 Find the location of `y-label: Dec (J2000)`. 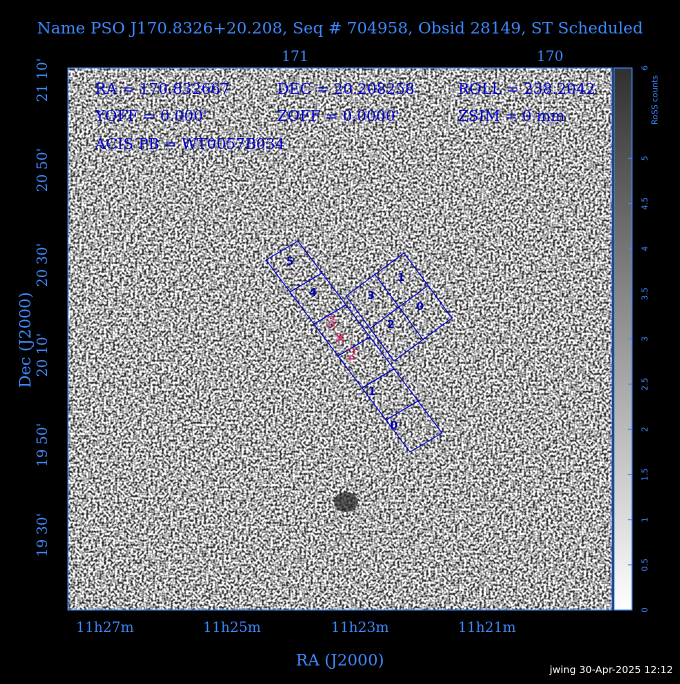

y-label: Dec (J2000) is located at coordinates (25, 340).